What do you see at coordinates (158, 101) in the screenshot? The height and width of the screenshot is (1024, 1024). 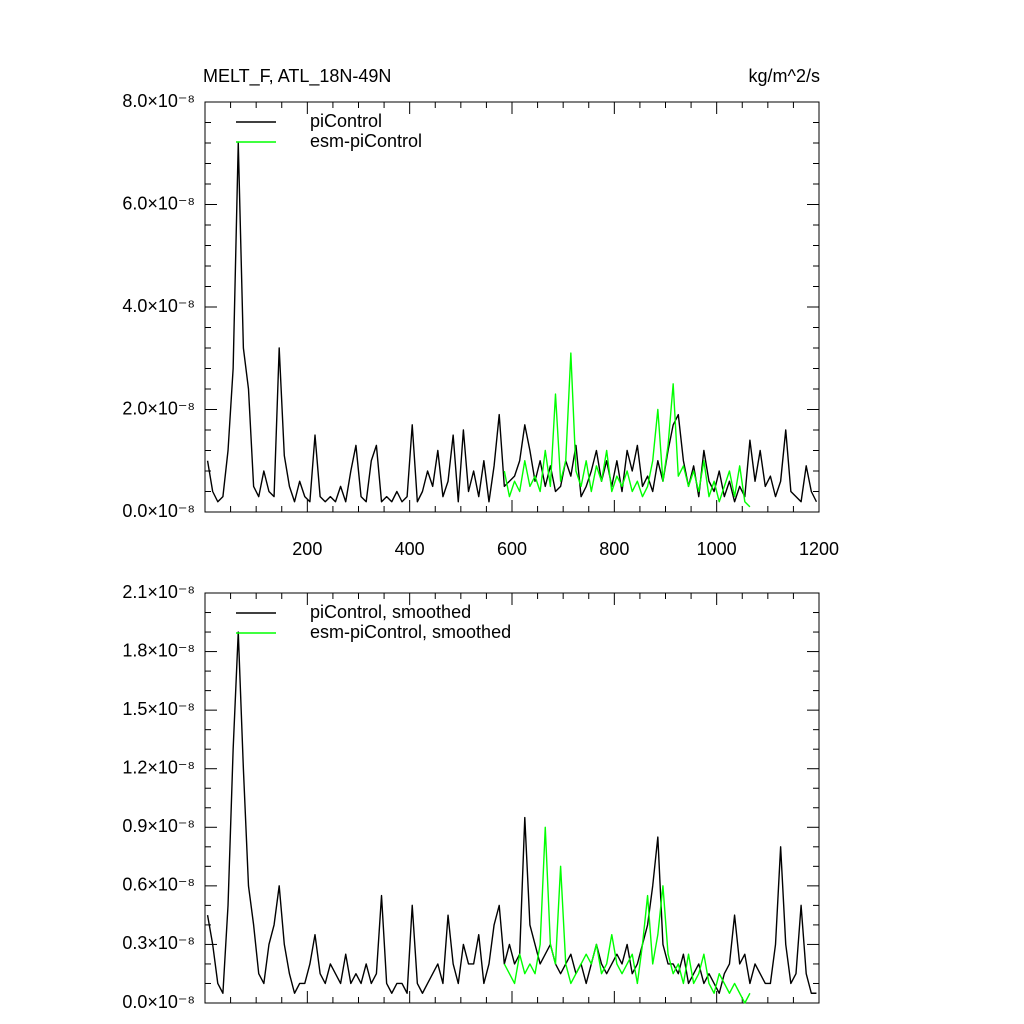 I see `y-tick-label: 8.0×10⁻⁸` at bounding box center [158, 101].